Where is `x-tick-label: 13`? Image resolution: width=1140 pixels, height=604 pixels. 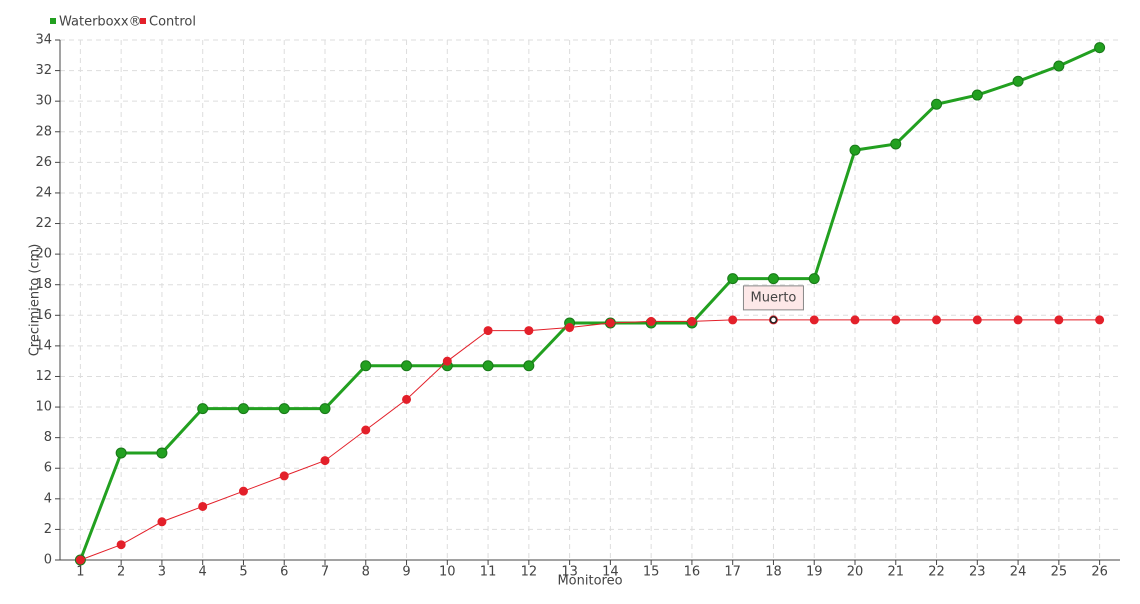 x-tick-label: 13 is located at coordinates (569, 572).